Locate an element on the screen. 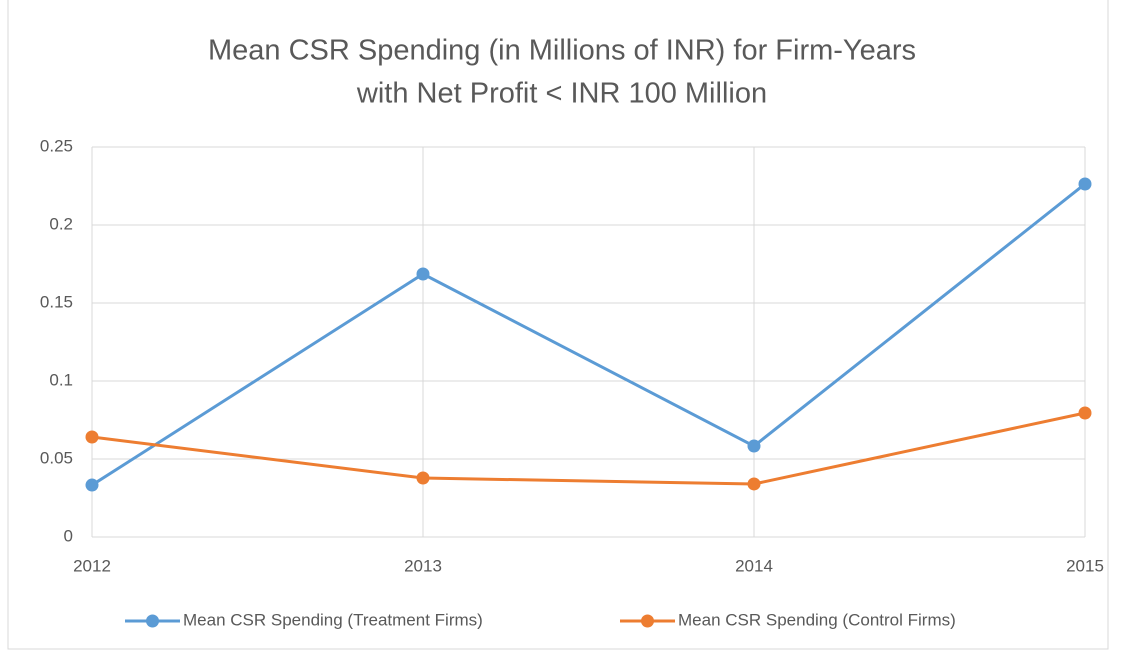 This screenshot has height=658, width=1124. y-tick-label: 0 is located at coordinates (68, 535).